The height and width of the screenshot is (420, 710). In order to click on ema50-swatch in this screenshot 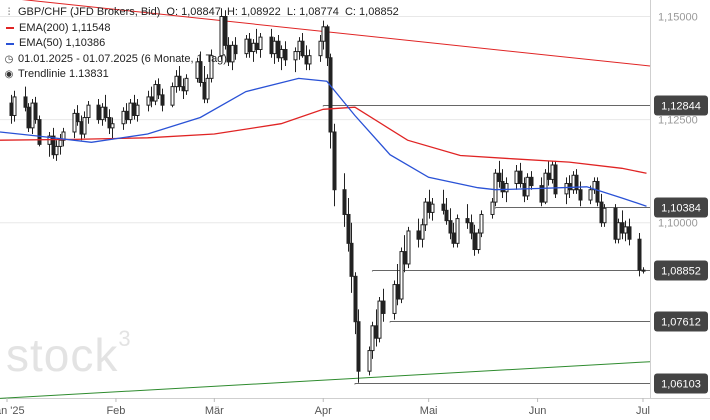, I will do `click(10, 43)`.